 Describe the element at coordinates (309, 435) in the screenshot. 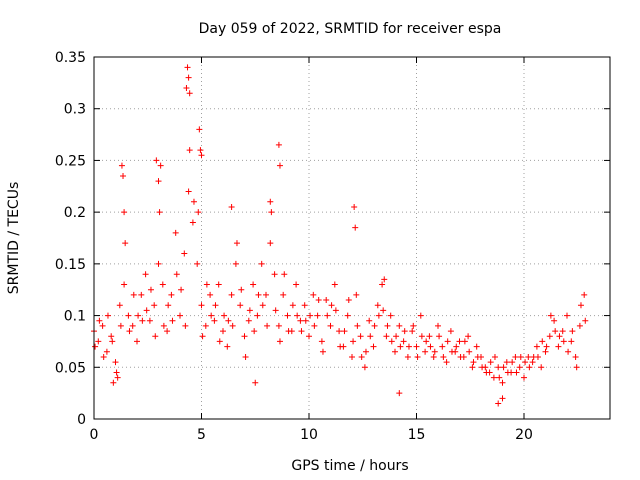

I see `x-tick-label: 10` at that location.